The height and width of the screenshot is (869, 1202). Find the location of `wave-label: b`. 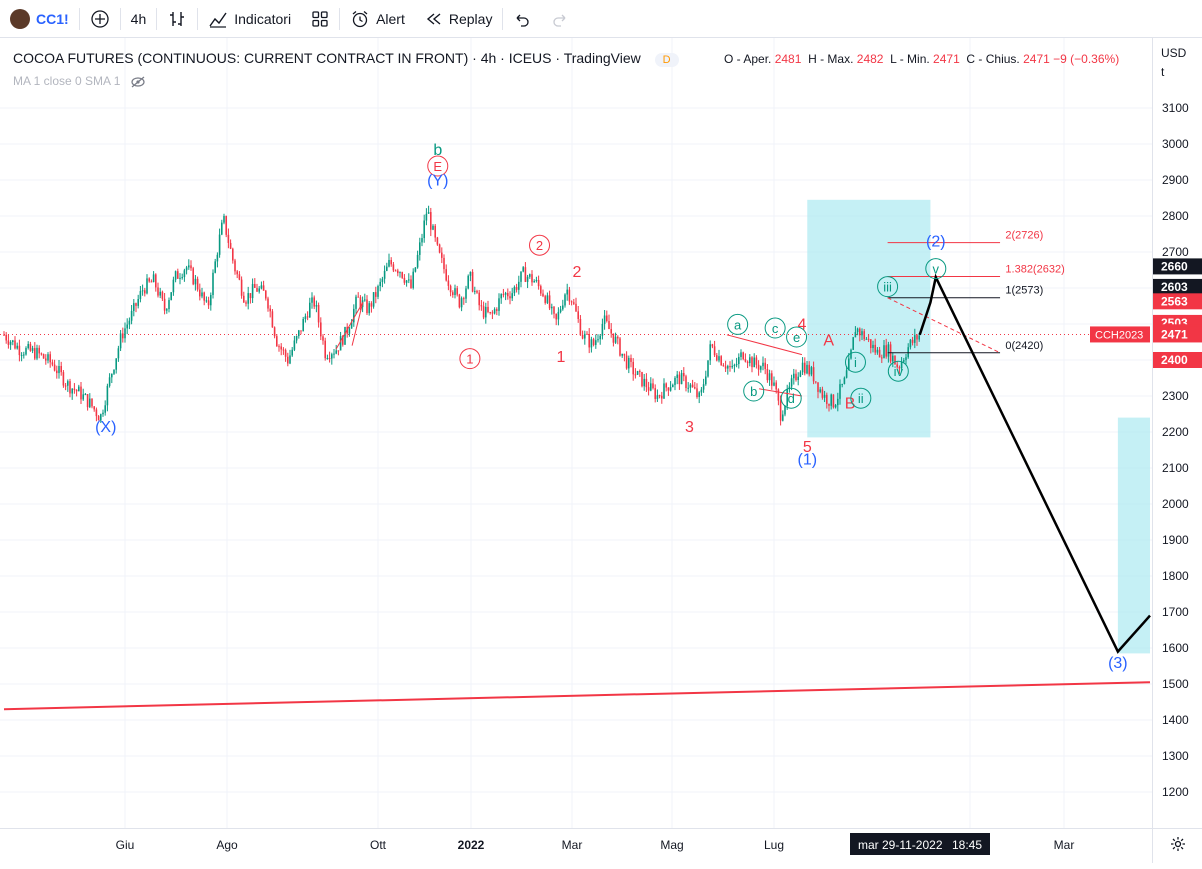

wave-label: b is located at coordinates (437, 150).